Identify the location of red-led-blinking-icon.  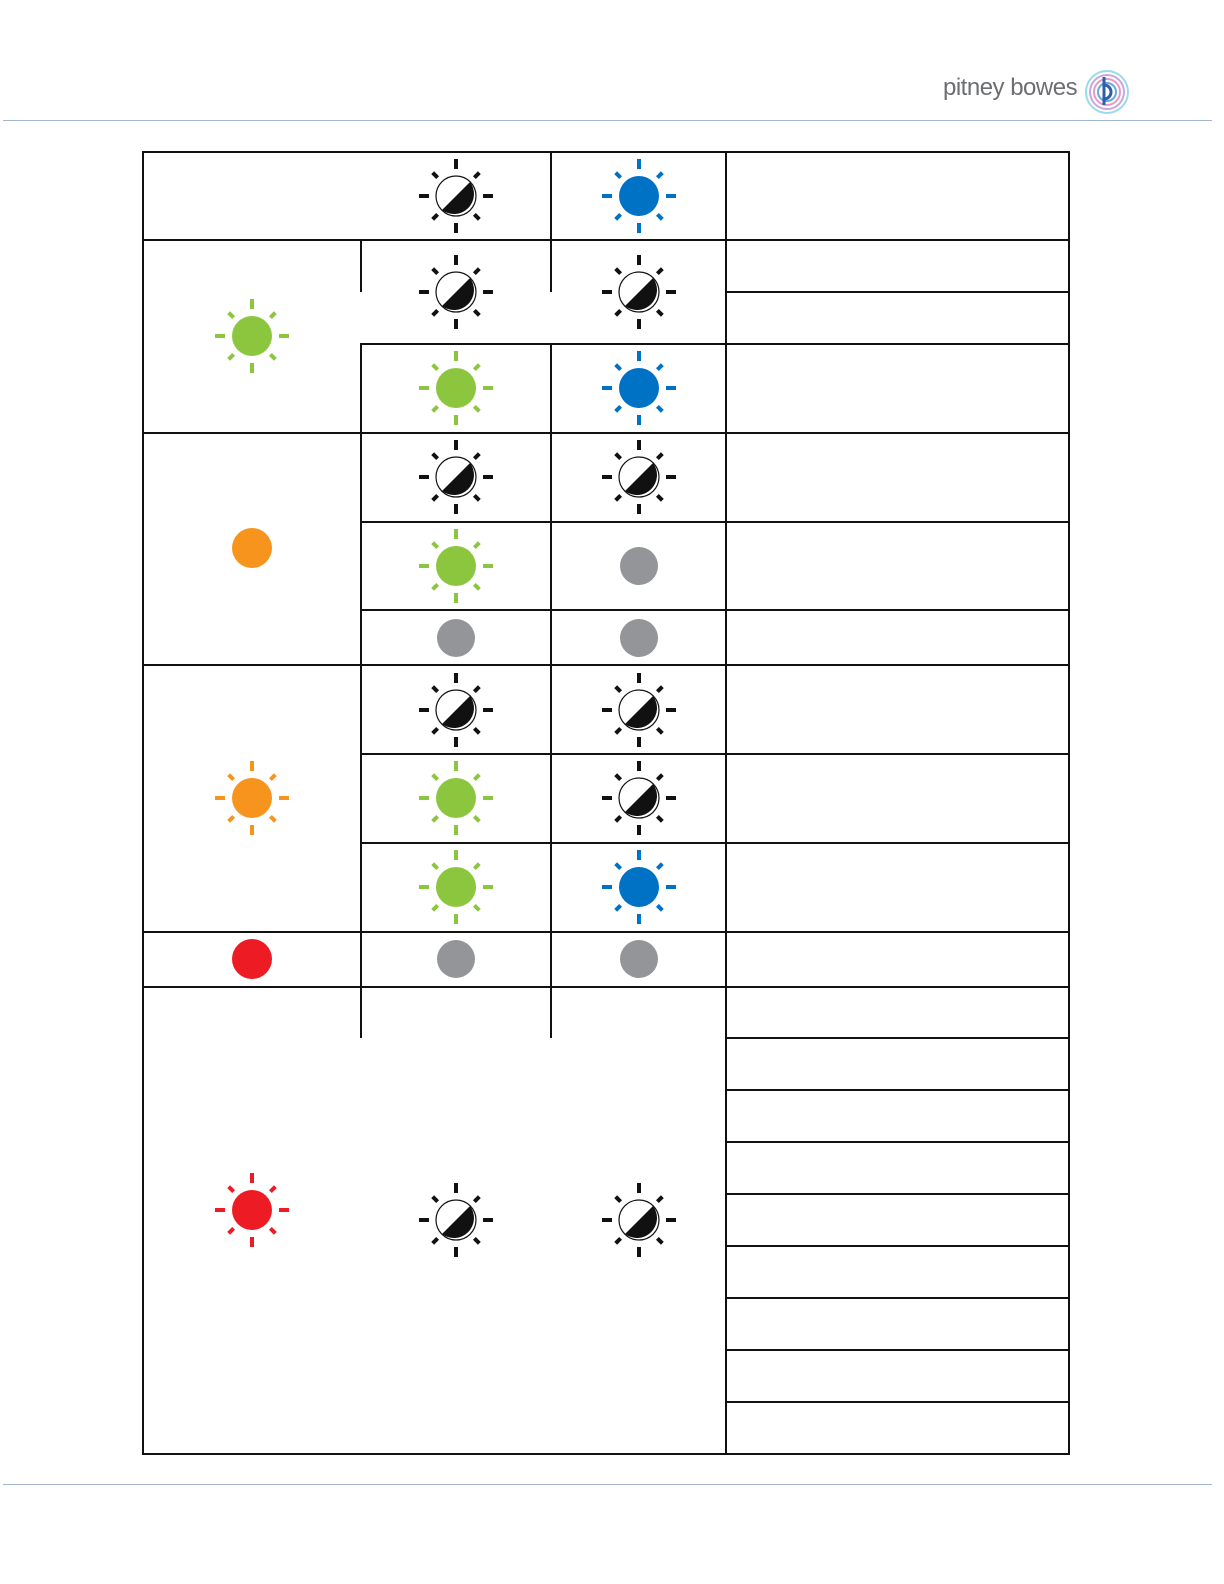
(252, 1210).